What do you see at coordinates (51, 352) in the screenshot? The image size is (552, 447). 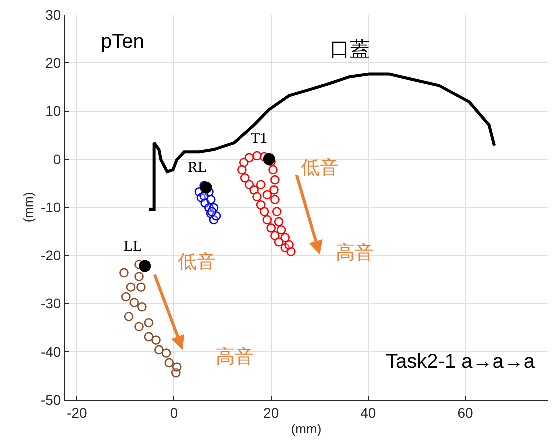 I see `y-tick-label: -40` at bounding box center [51, 352].